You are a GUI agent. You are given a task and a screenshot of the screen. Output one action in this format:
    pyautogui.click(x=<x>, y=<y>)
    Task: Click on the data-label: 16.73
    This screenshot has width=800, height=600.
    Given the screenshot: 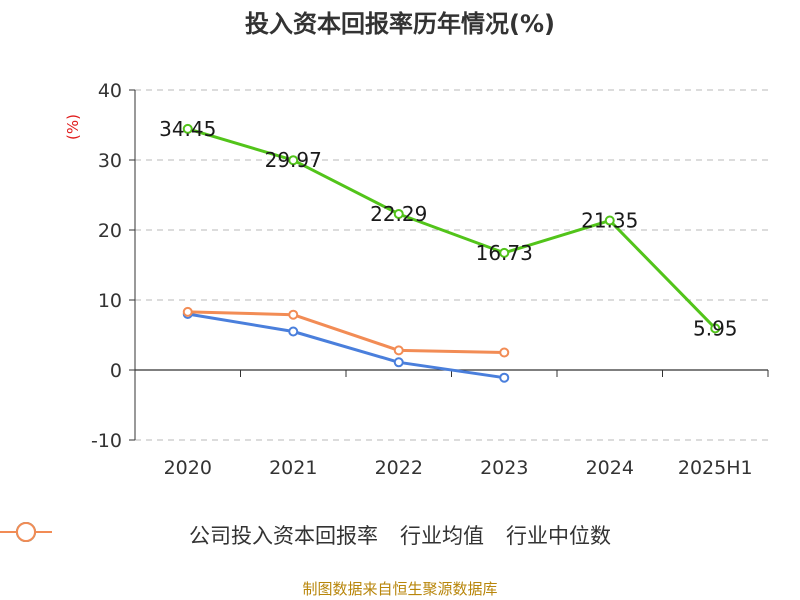 What is the action you would take?
    pyautogui.click(x=504, y=253)
    